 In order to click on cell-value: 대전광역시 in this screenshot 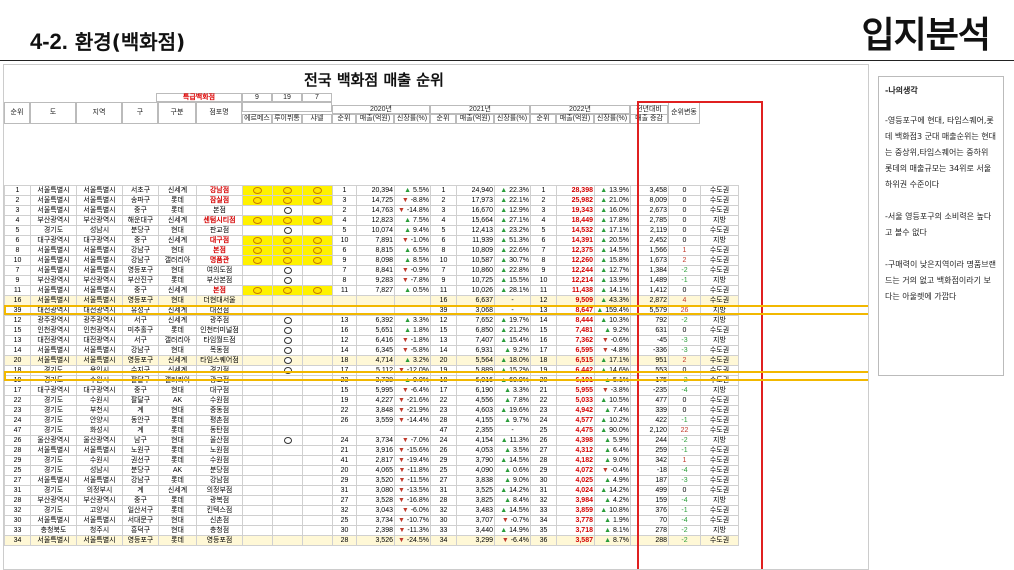, I will do `click(53, 340)`.